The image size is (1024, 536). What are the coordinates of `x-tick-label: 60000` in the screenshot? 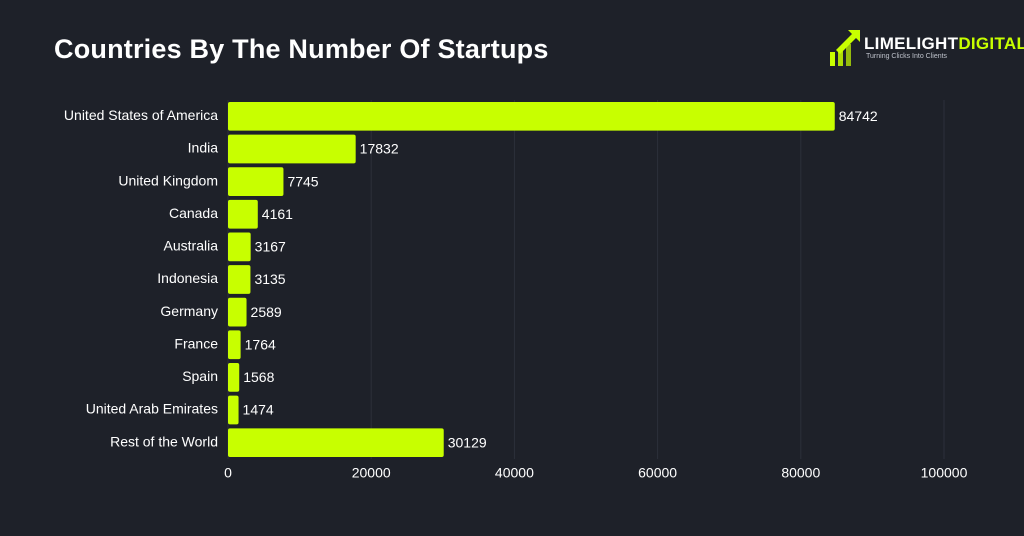 It's located at (657, 473).